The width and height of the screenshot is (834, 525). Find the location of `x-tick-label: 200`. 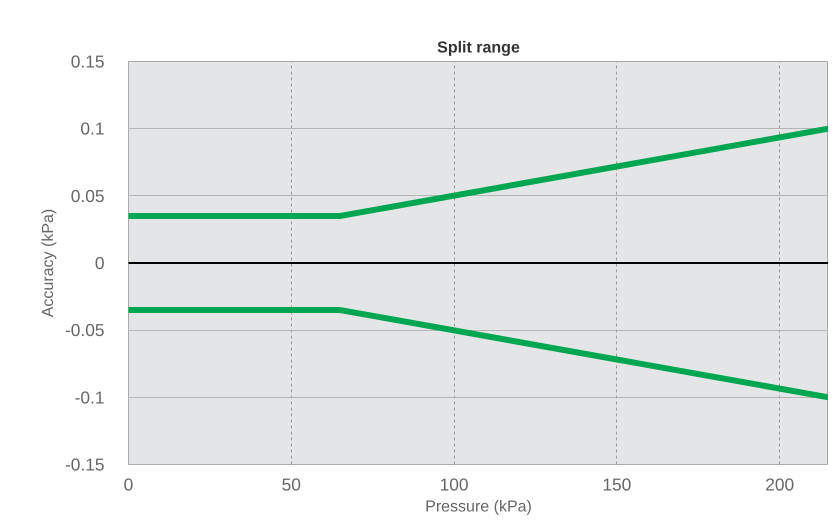

x-tick-label: 200 is located at coordinates (779, 484).